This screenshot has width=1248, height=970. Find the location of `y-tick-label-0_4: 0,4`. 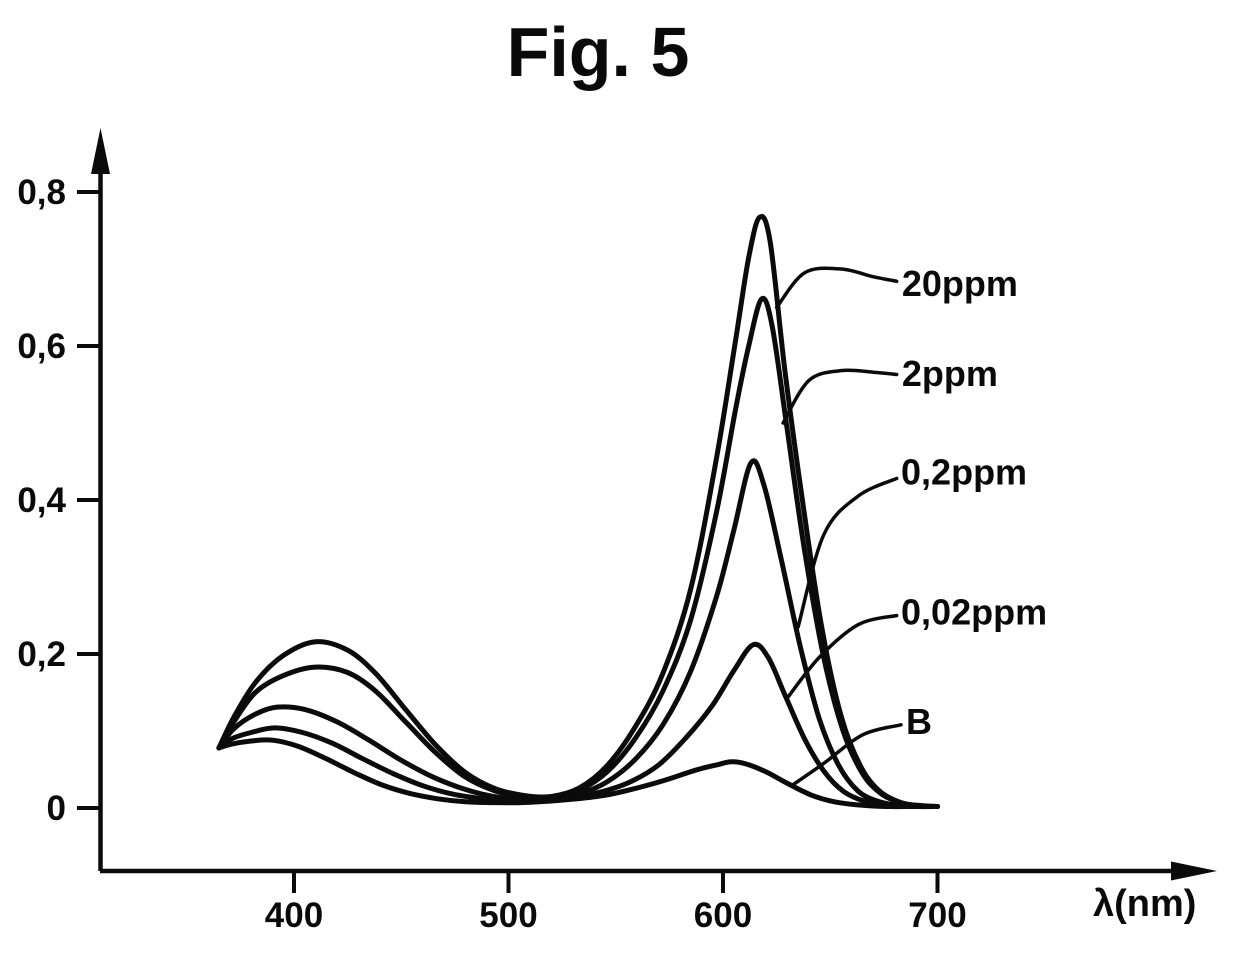

y-tick-label-0_4: 0,4 is located at coordinates (41, 500).